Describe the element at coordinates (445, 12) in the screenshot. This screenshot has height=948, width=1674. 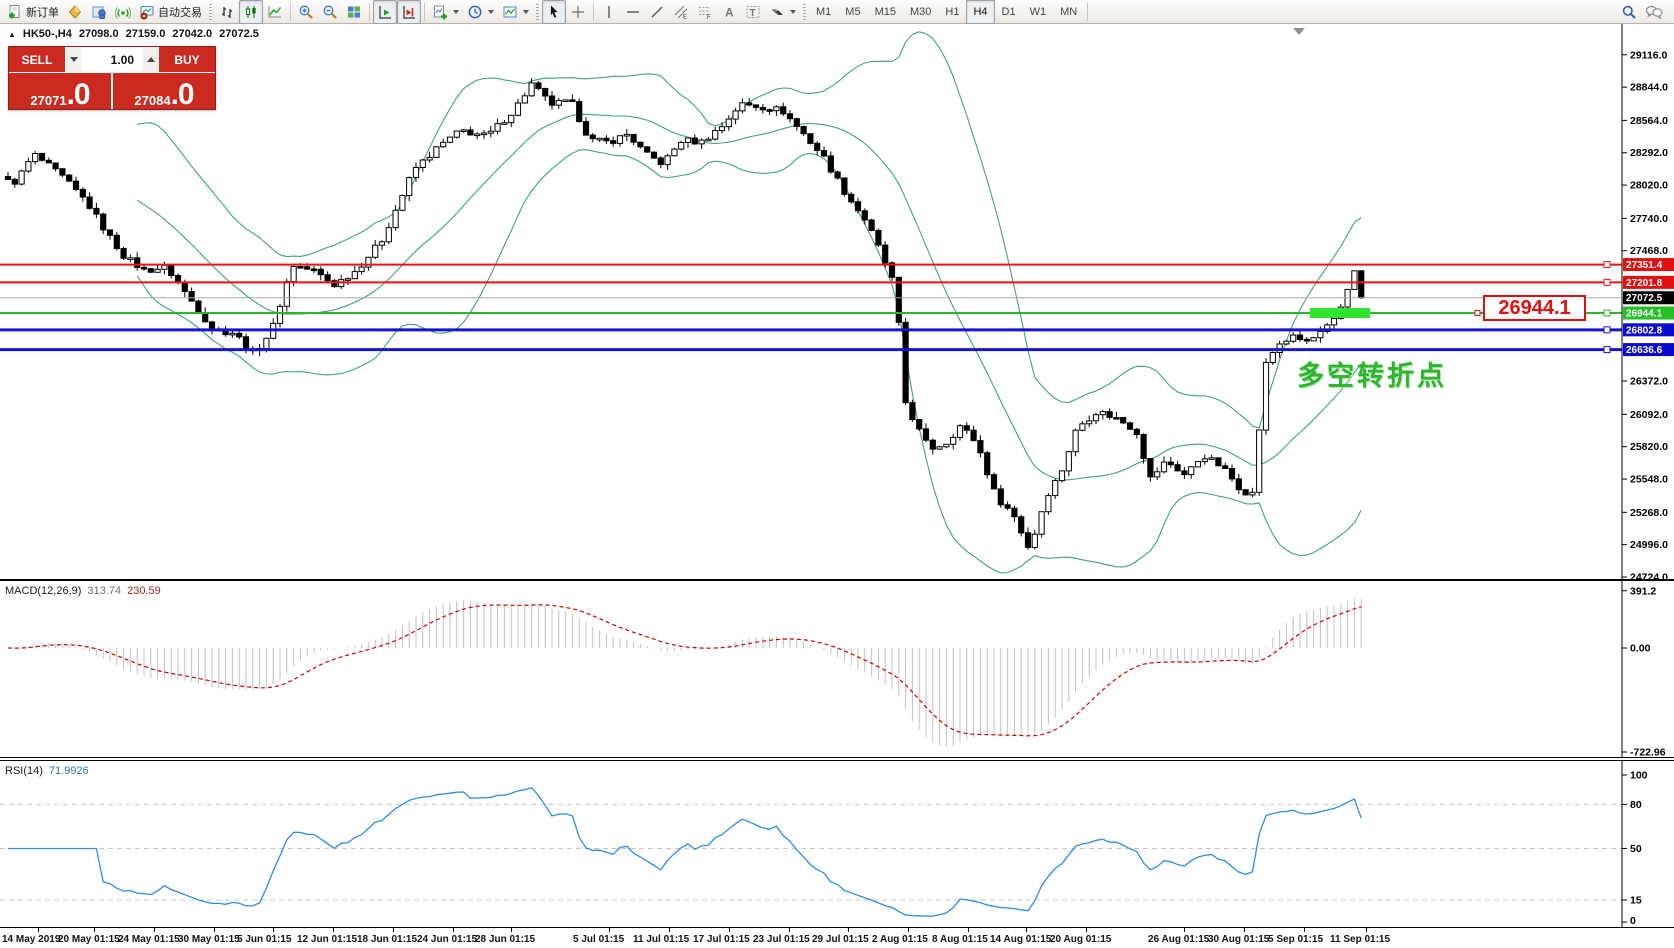
I see `indicators-button` at that location.